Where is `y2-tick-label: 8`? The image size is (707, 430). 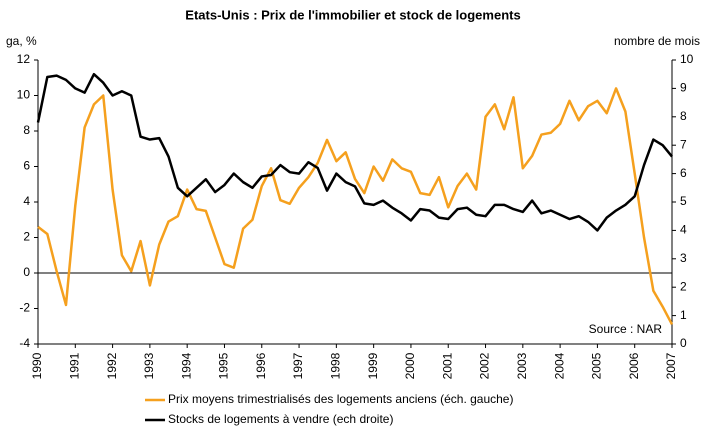 y2-tick-label: 8 is located at coordinates (683, 116).